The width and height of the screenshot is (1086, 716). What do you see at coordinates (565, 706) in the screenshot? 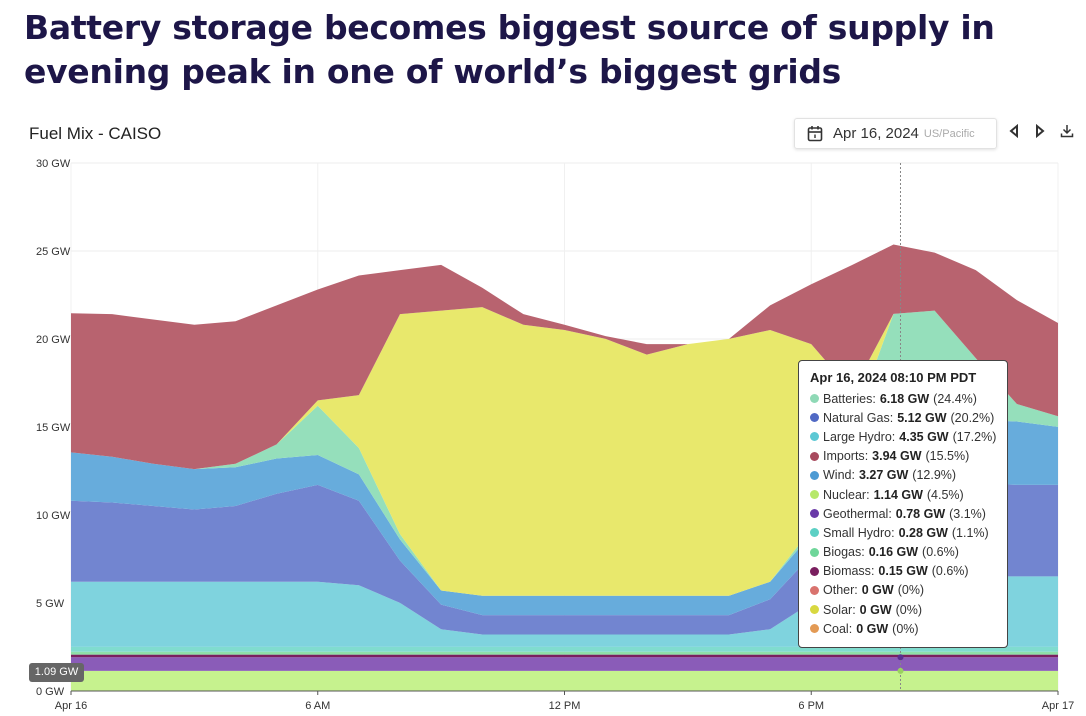
I see `x-tick-label: 12 PM` at bounding box center [565, 706].